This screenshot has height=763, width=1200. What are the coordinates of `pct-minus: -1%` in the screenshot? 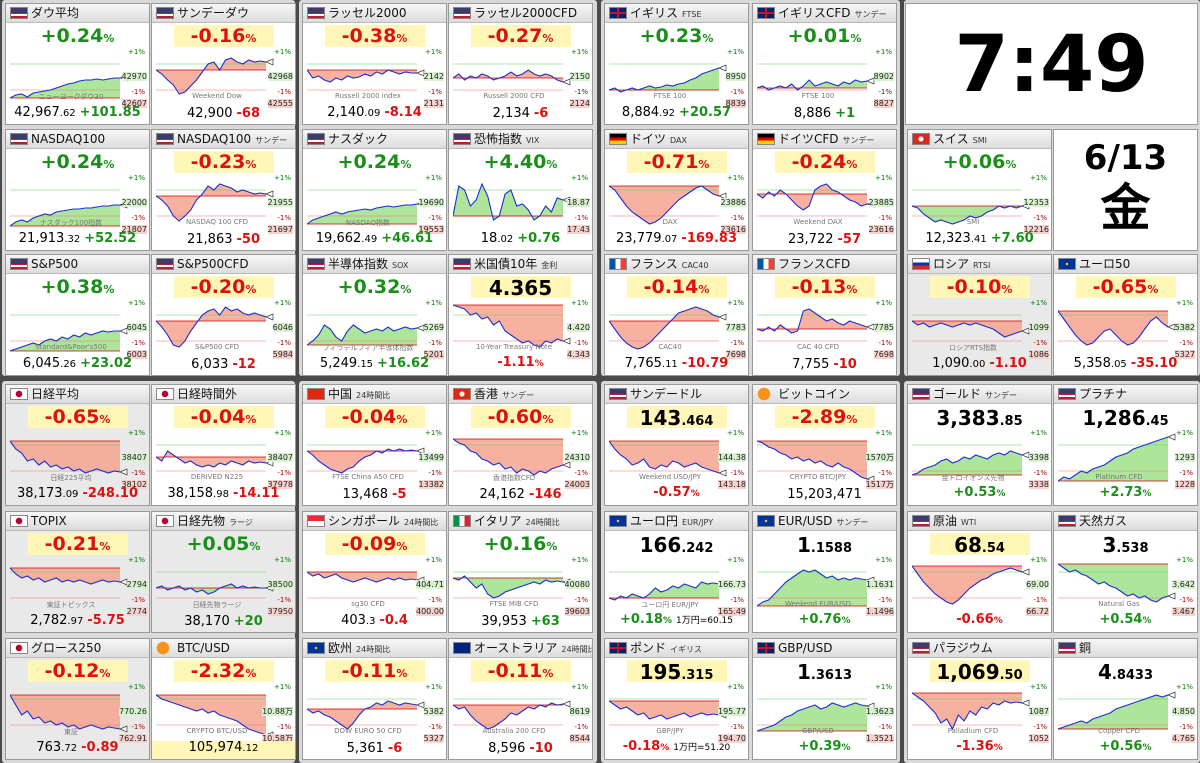 It's located at (284, 92).